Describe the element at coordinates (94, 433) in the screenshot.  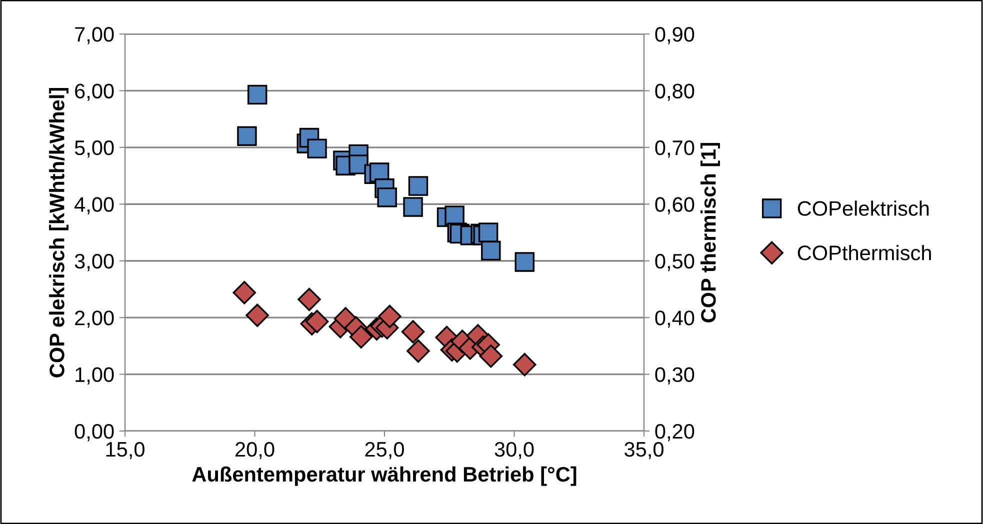
I see `y-tick-label: 0,00` at that location.